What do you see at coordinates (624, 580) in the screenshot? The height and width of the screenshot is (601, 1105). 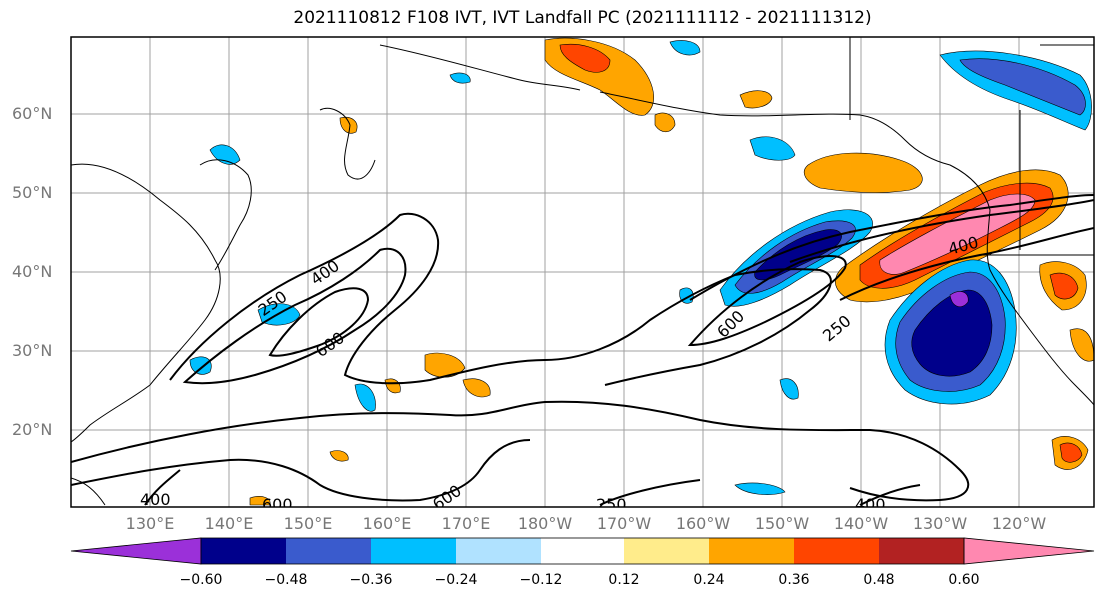 I see `colorbar-tick-label: 0.12` at bounding box center [624, 580].